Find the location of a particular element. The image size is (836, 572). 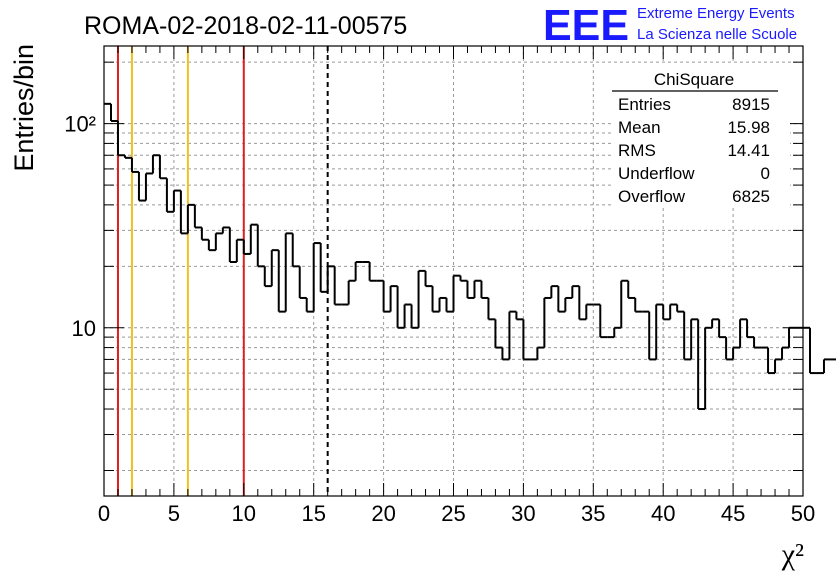

stats-box-background is located at coordinates (701, 136).